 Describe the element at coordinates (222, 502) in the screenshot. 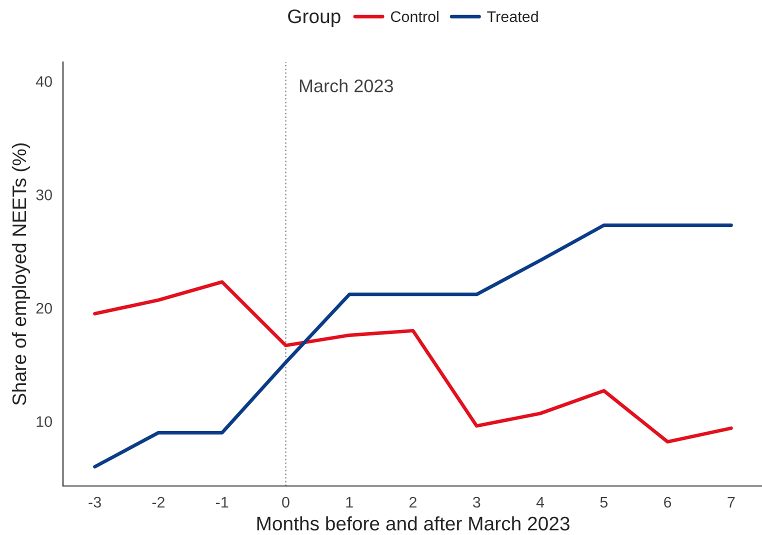

I see `x-tick-label: -1` at that location.